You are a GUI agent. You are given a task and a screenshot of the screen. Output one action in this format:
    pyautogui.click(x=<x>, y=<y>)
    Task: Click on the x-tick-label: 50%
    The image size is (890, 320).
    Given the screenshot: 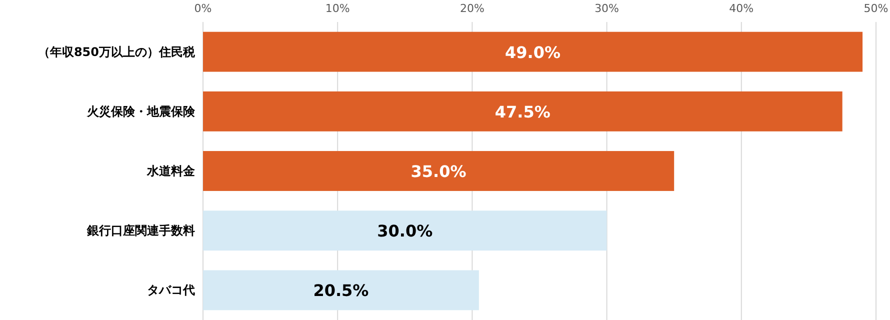 What is the action you would take?
    pyautogui.click(x=876, y=8)
    